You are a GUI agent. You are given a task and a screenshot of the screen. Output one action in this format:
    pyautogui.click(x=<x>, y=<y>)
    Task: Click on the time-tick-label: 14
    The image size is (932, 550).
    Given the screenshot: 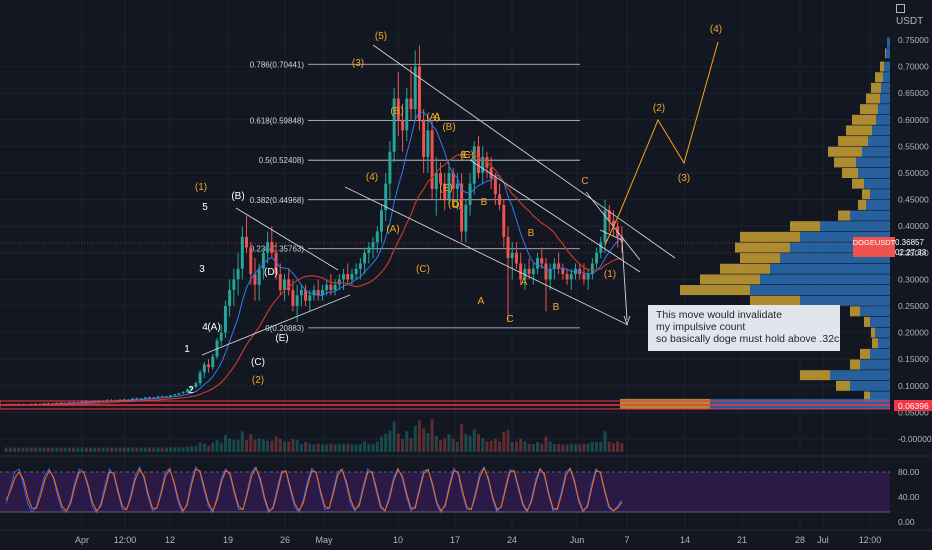 What is the action you would take?
    pyautogui.click(x=685, y=540)
    